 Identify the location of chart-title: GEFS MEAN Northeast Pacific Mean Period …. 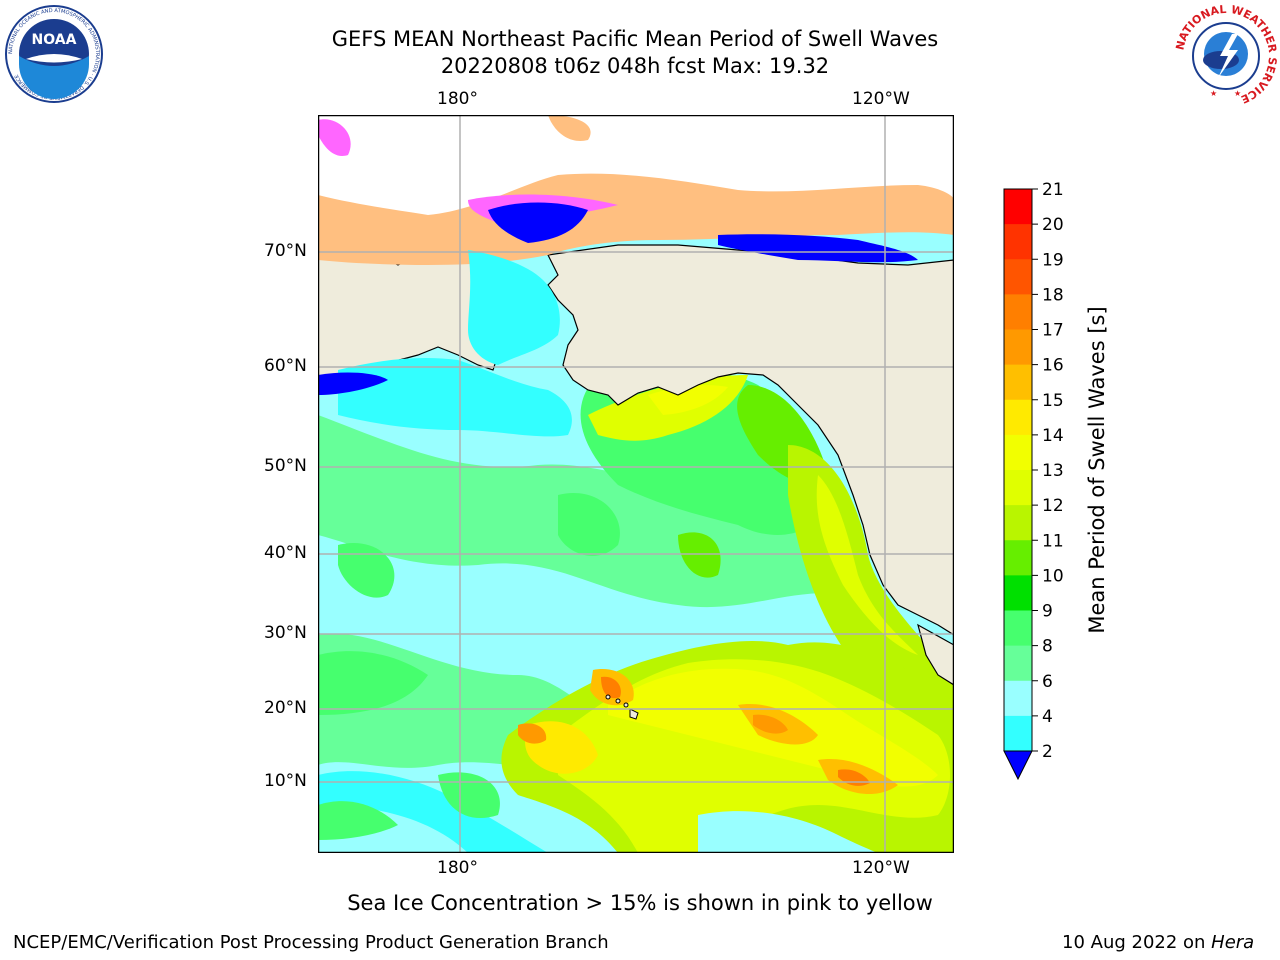
(635, 39).